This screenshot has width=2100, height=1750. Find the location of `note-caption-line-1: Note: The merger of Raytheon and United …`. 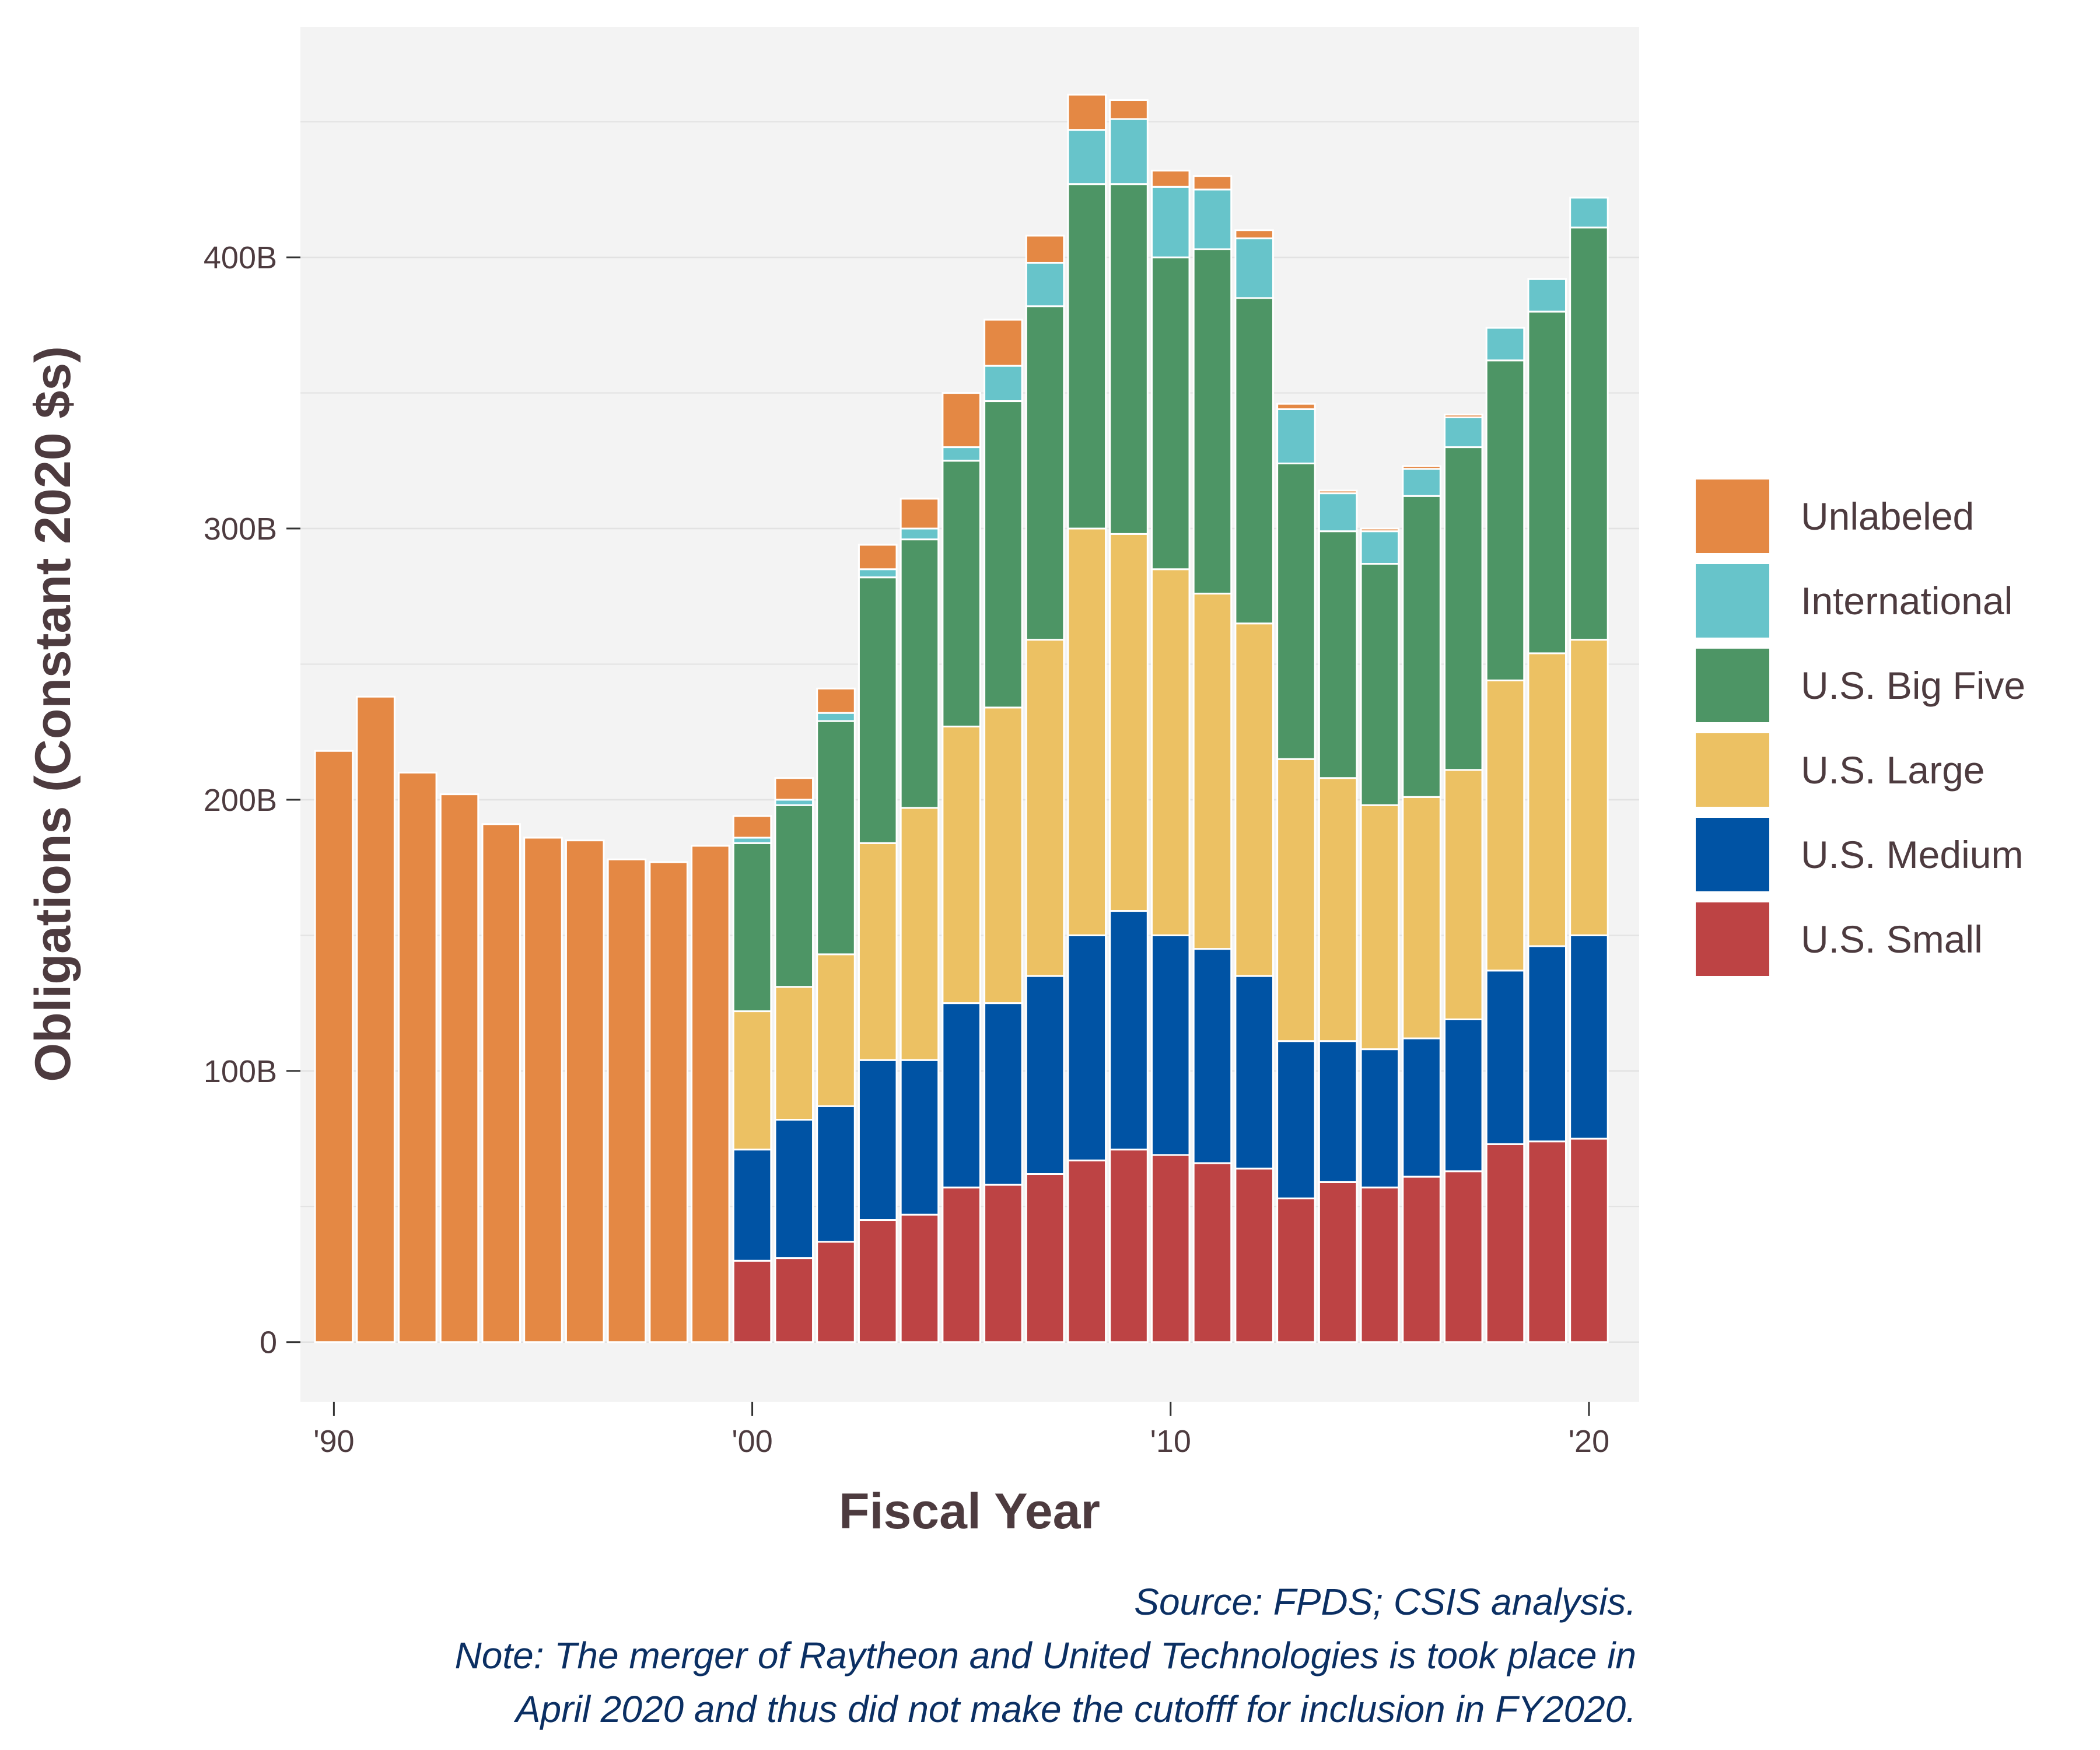

note-caption-line-1: Note: The merger of Raytheon and United … is located at coordinates (1046, 1655).